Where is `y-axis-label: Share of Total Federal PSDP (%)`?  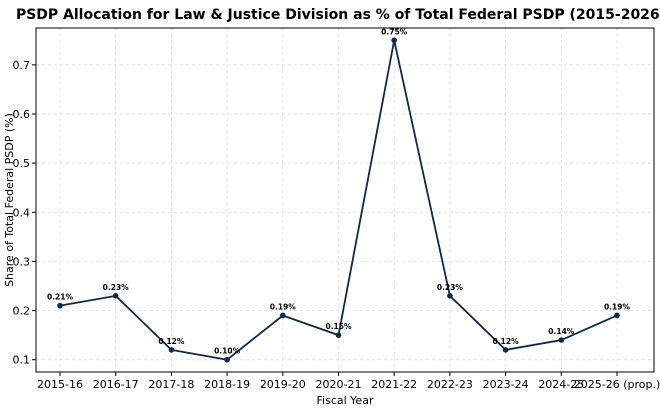
y-axis-label: Share of Total Federal PSDP (%) is located at coordinates (9, 200).